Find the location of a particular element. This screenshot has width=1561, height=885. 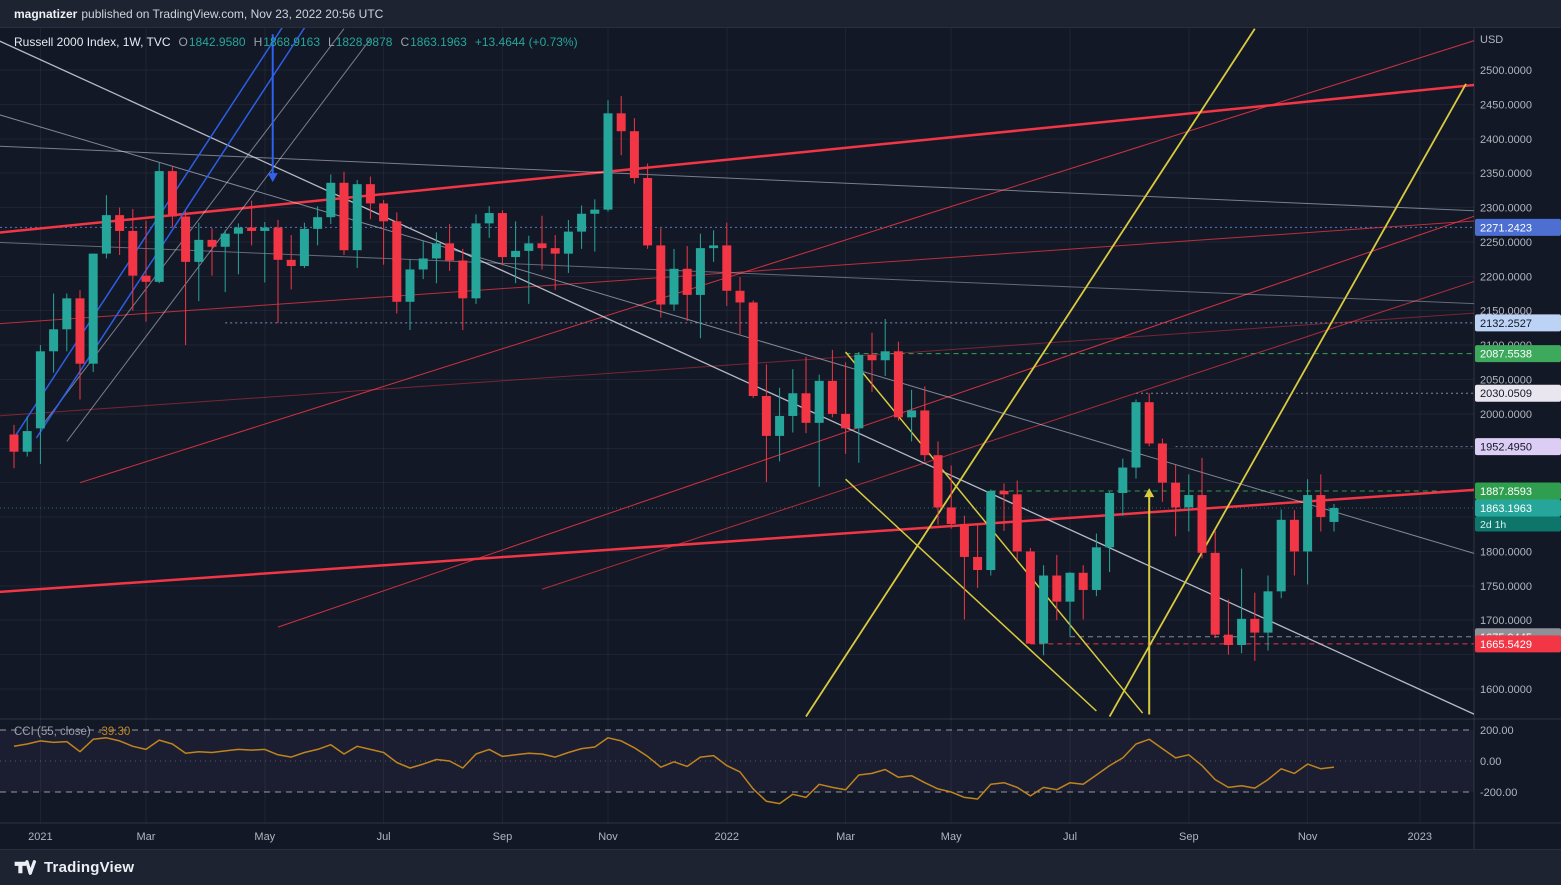

red-parallel-mid is located at coordinates (739, 272).